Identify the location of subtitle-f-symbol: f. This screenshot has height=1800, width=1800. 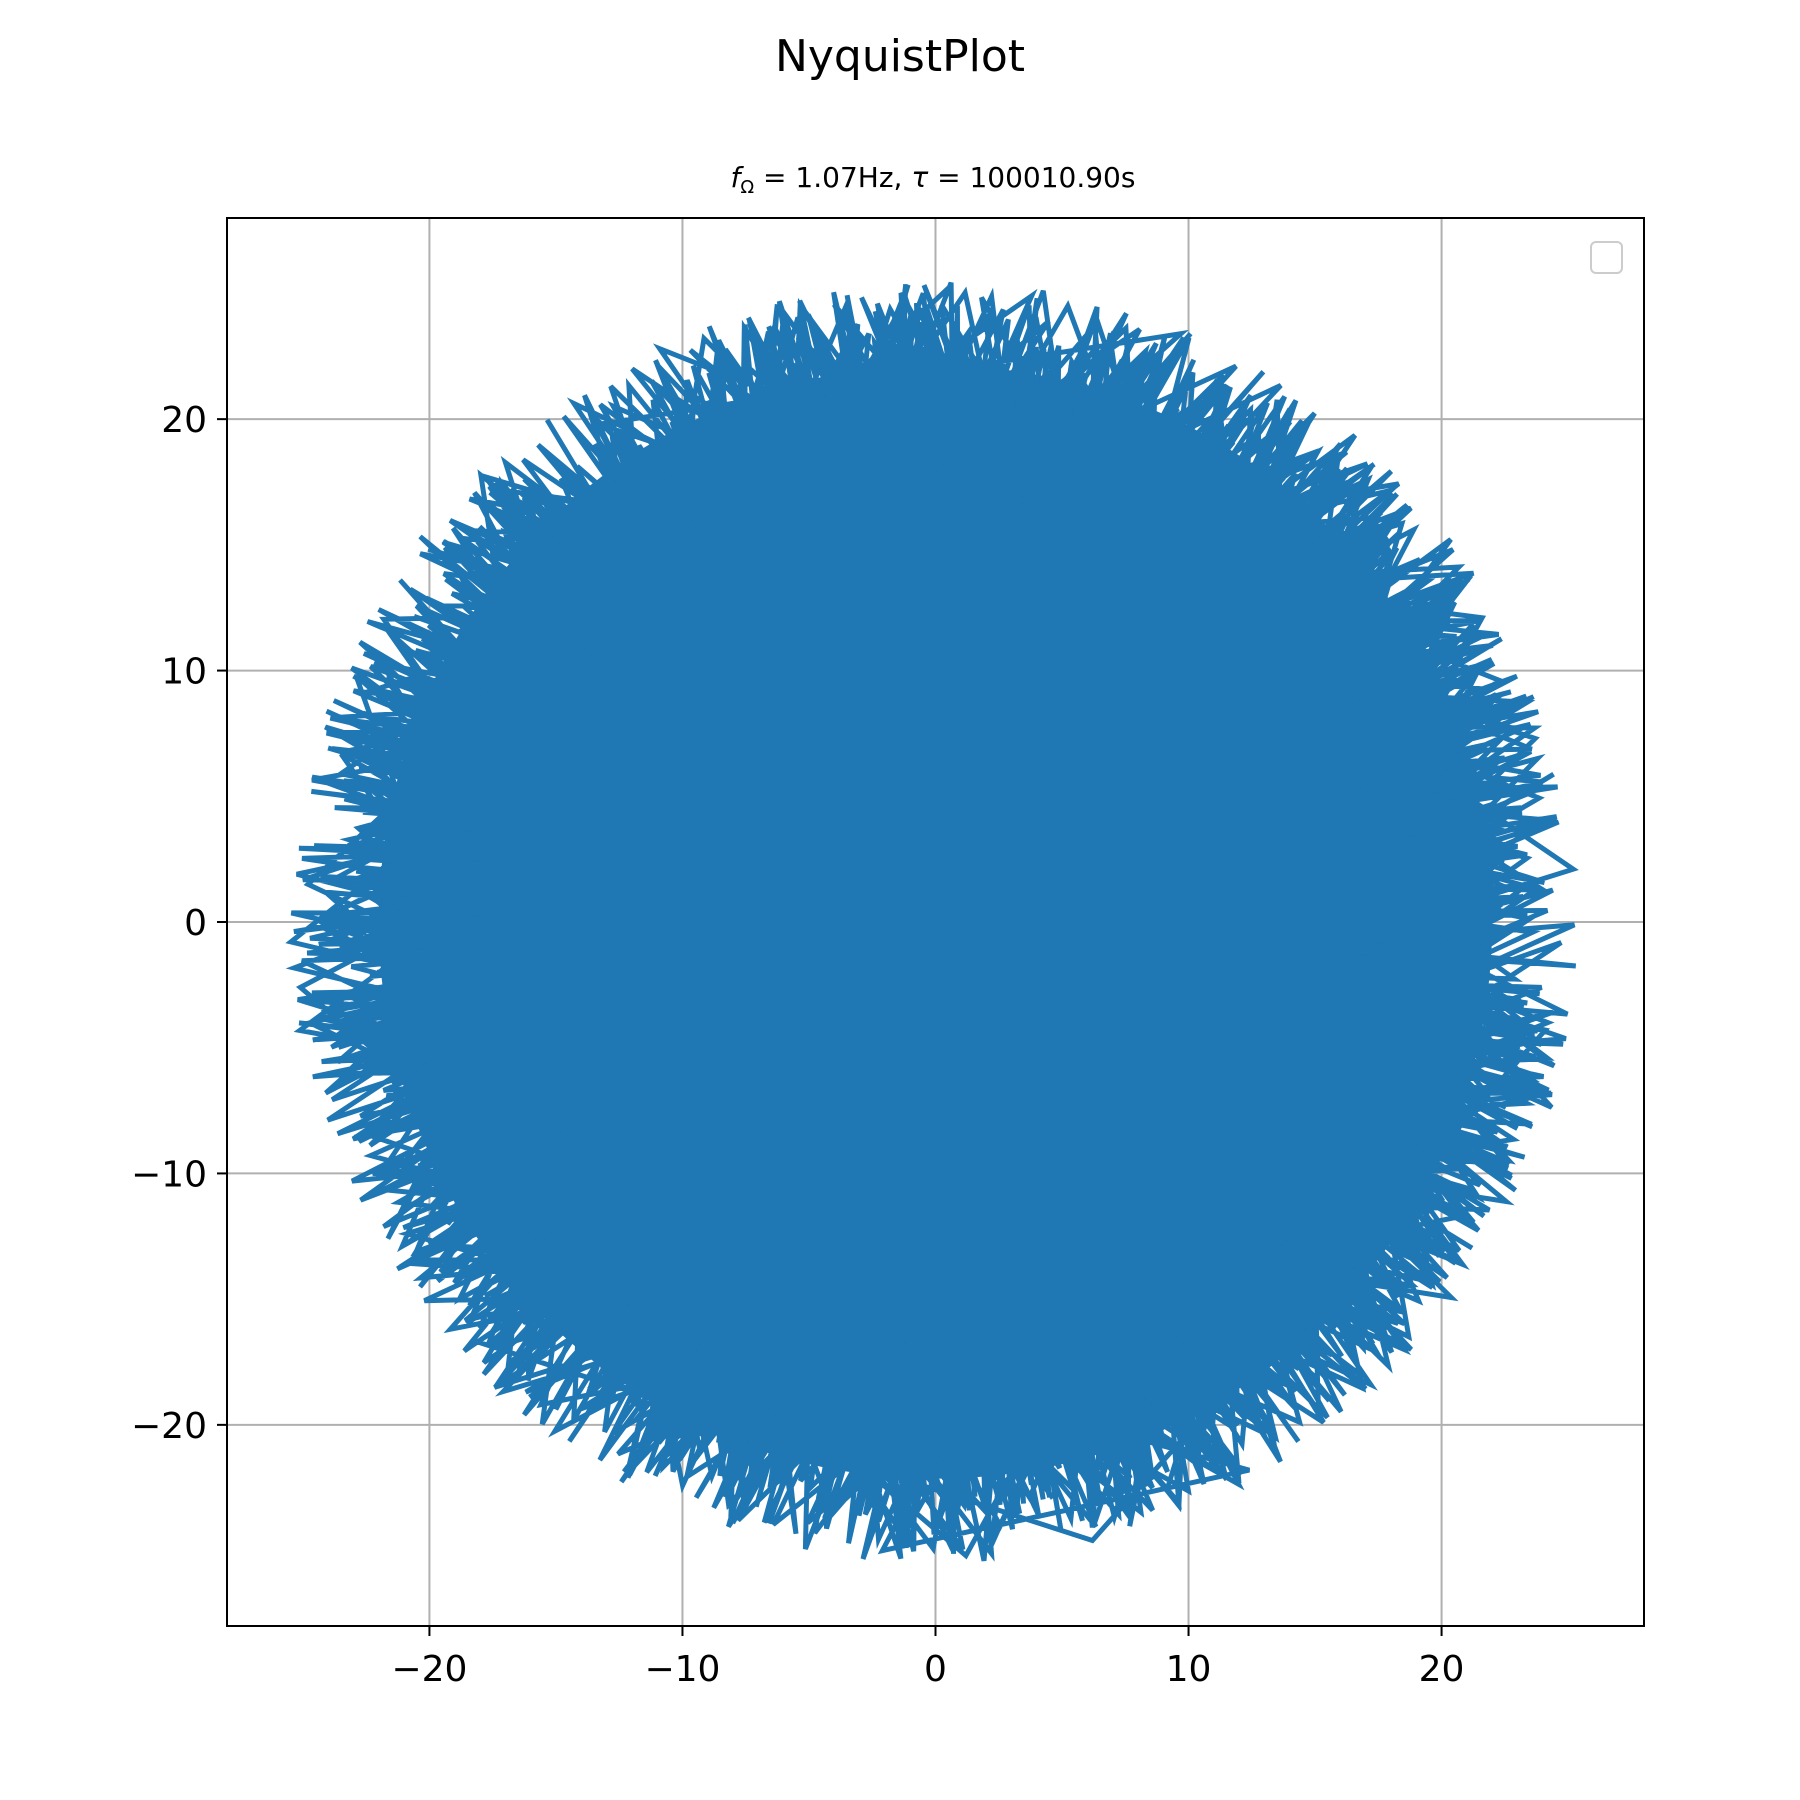
(735, 177).